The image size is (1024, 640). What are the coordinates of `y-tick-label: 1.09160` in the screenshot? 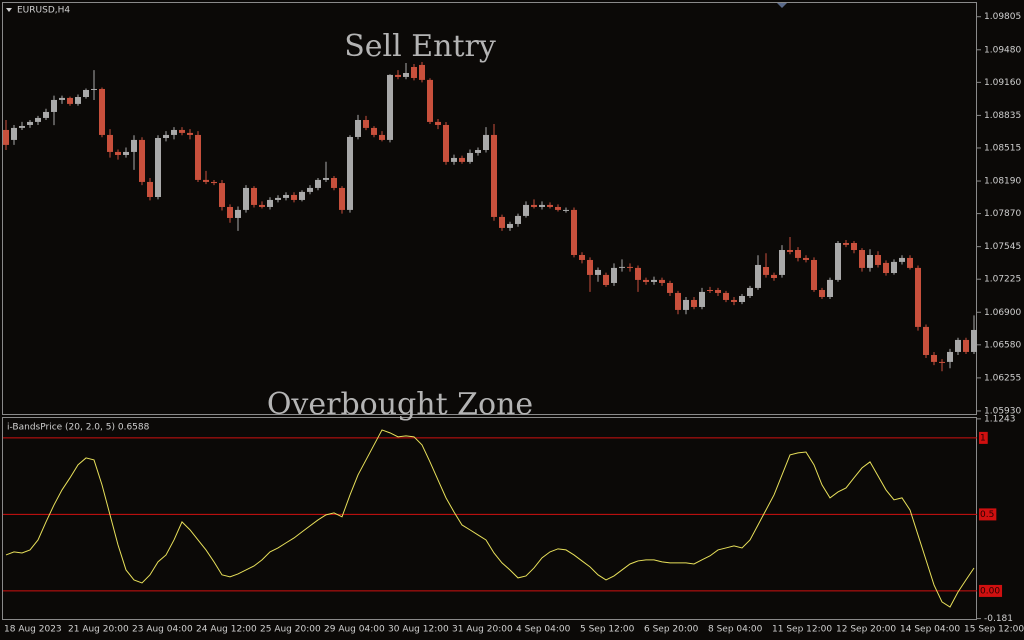 It's located at (1002, 83).